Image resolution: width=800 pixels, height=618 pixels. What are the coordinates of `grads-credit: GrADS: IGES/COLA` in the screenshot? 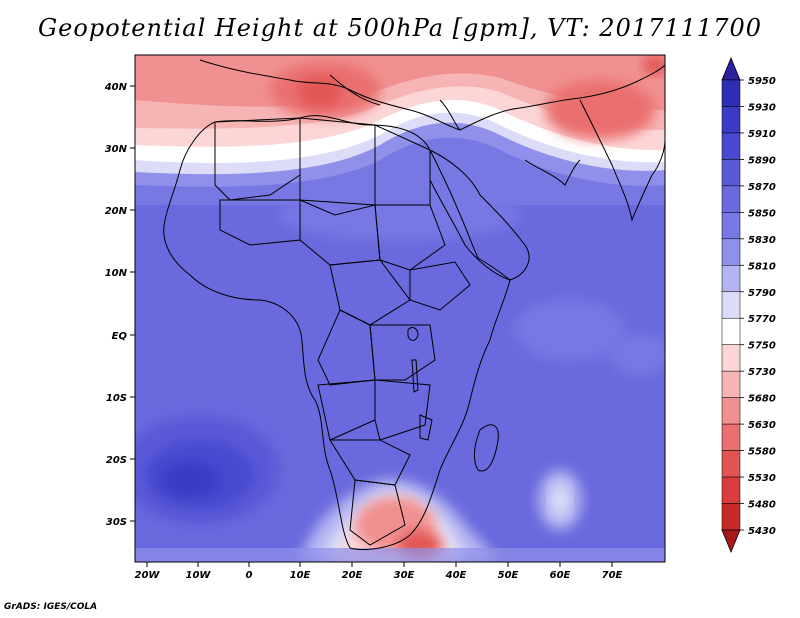 It's located at (51, 607).